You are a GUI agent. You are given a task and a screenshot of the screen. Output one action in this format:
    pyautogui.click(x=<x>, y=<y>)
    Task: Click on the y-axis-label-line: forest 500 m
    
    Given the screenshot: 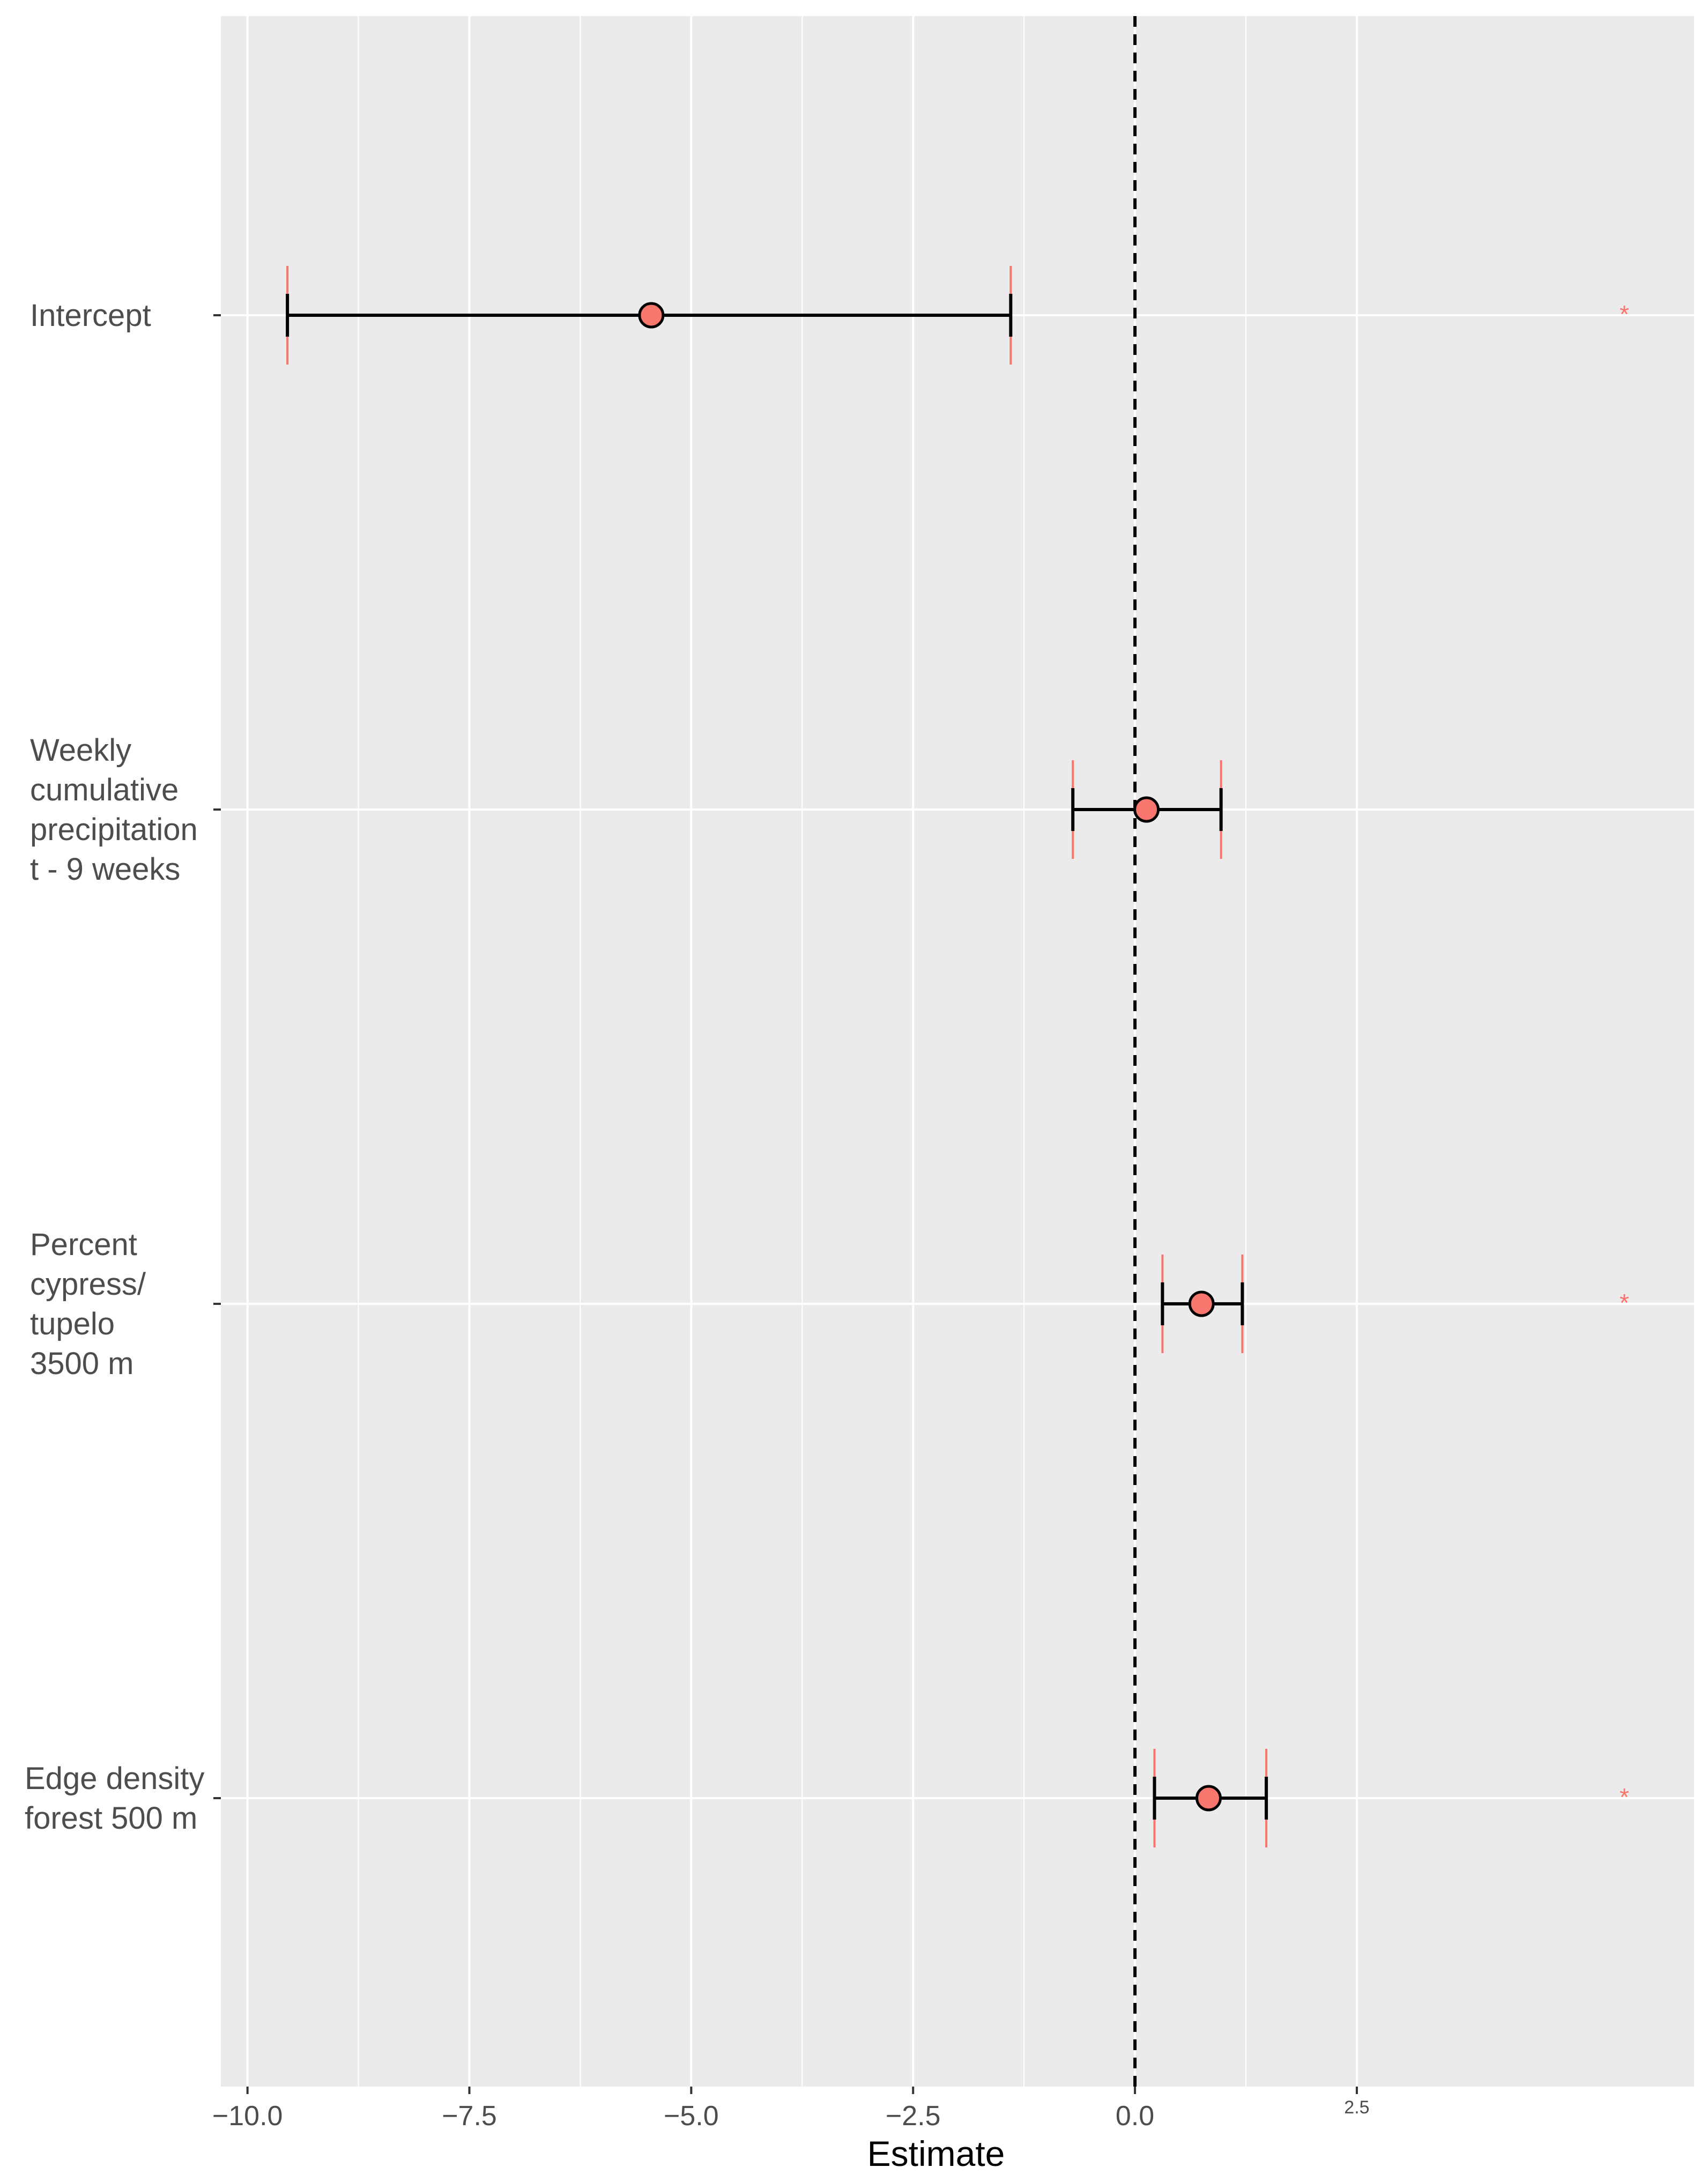 What is the action you would take?
    pyautogui.click(x=111, y=1819)
    